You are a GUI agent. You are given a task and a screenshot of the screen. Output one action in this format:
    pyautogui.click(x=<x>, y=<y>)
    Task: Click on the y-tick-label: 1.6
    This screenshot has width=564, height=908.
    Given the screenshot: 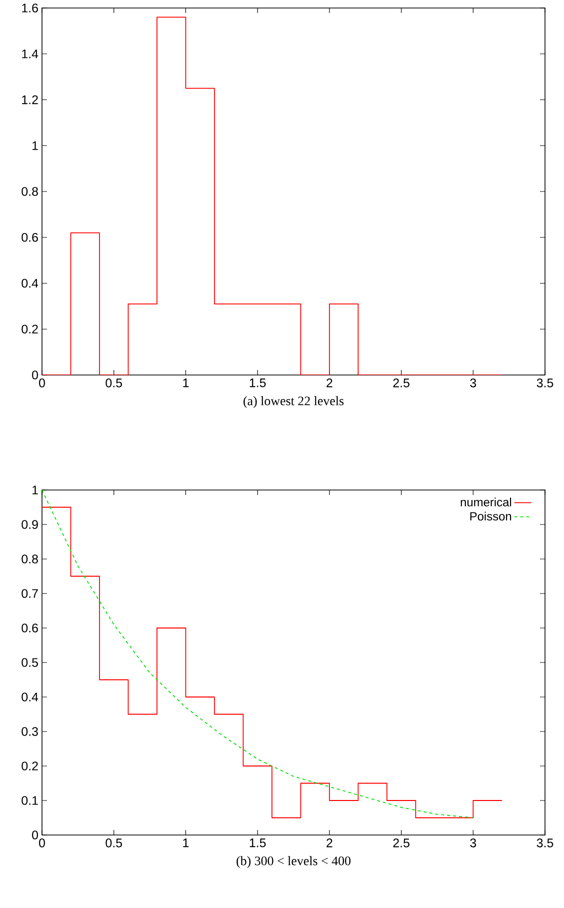 What is the action you would take?
    pyautogui.click(x=30, y=8)
    